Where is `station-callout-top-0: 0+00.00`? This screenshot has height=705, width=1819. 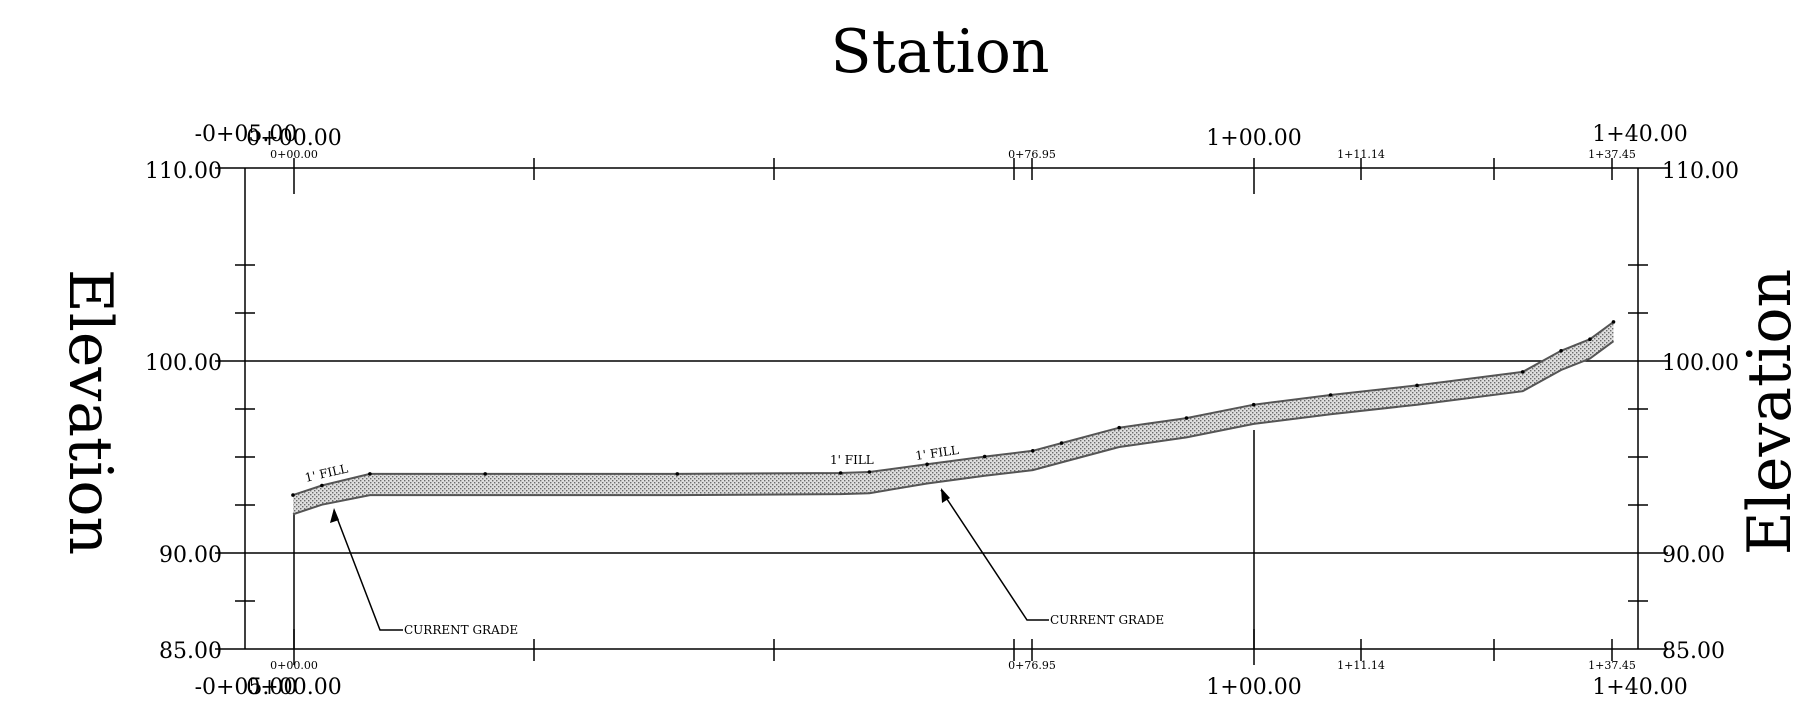
station-callout-top-0: 0+00.00 is located at coordinates (294, 154).